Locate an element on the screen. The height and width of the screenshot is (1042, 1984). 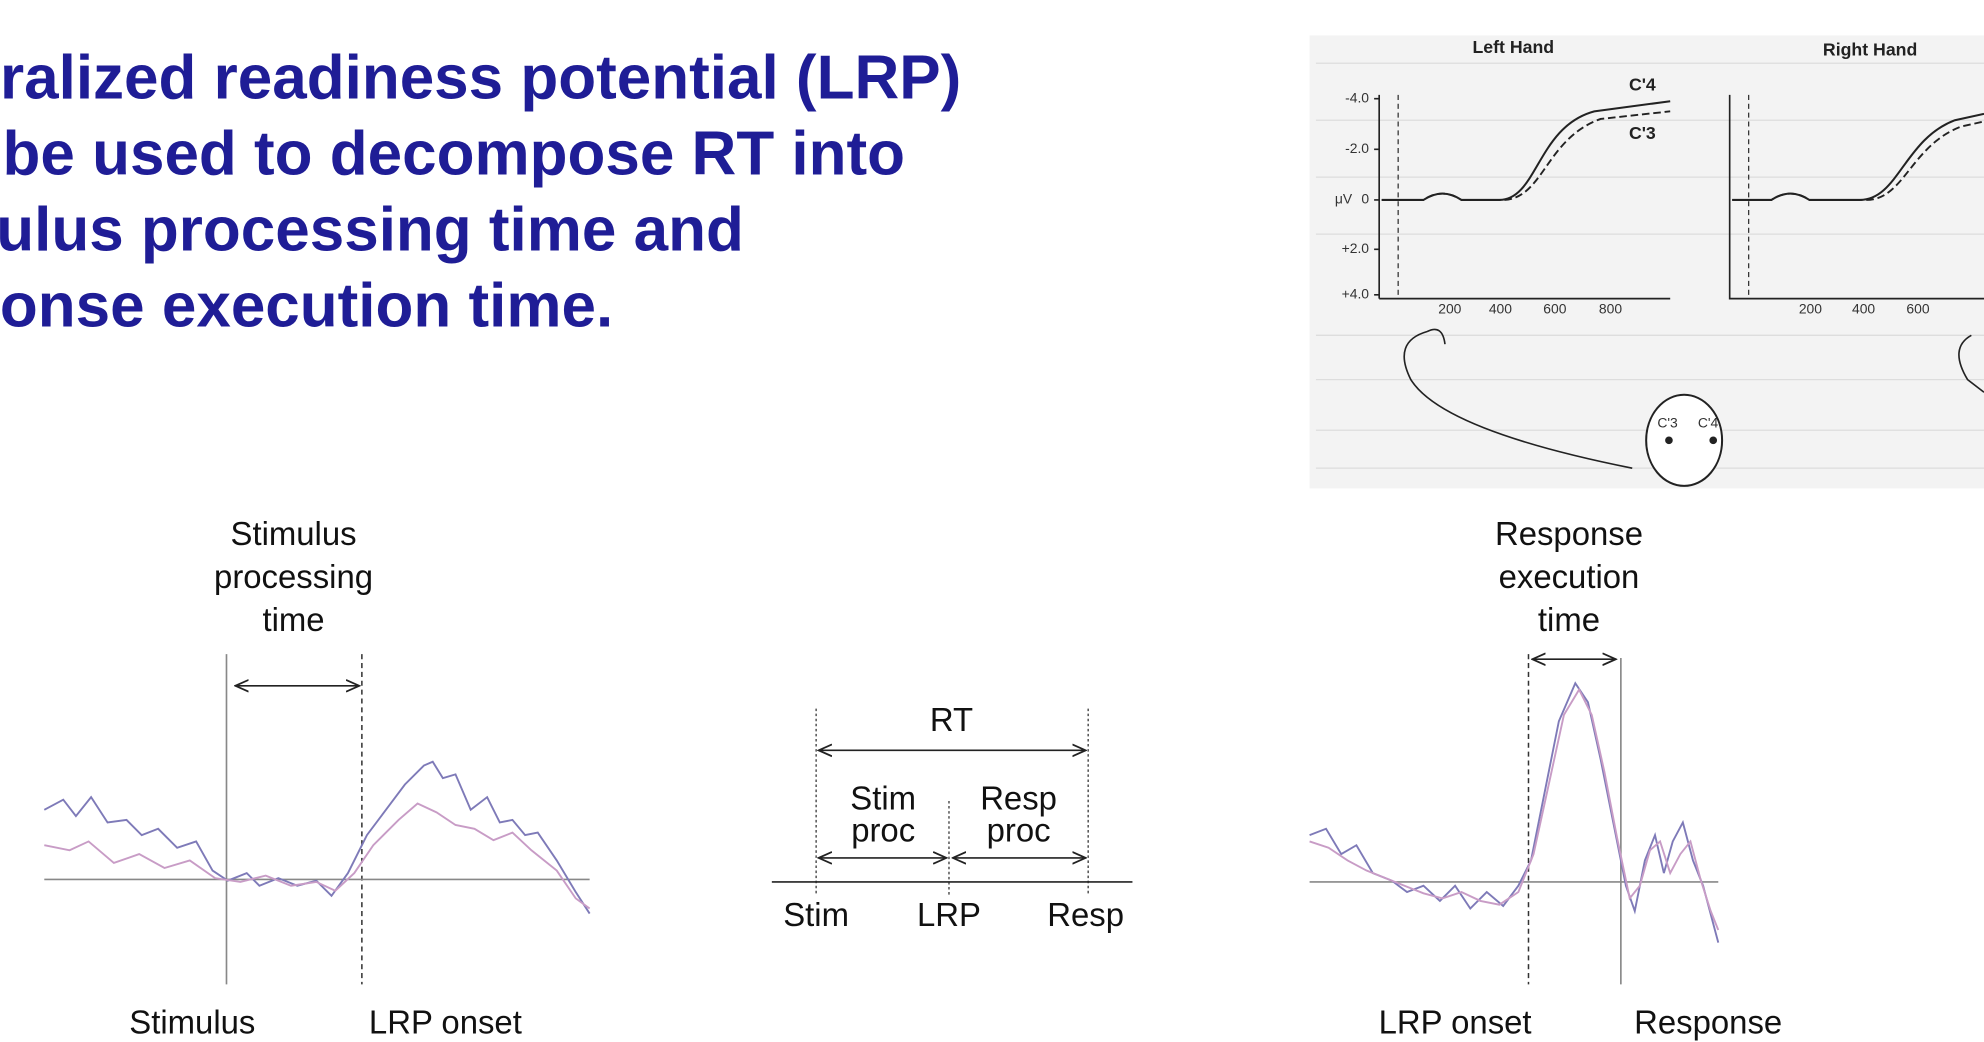
y-label: -2.0 is located at coordinates (1357, 148).